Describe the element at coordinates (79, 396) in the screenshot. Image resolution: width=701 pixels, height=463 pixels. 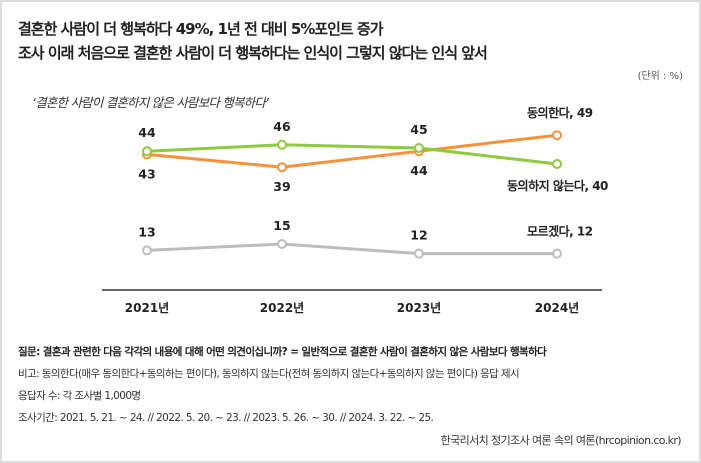
I see `footnote-sample: 응답자 수: 각 조사별 1,000명` at that location.